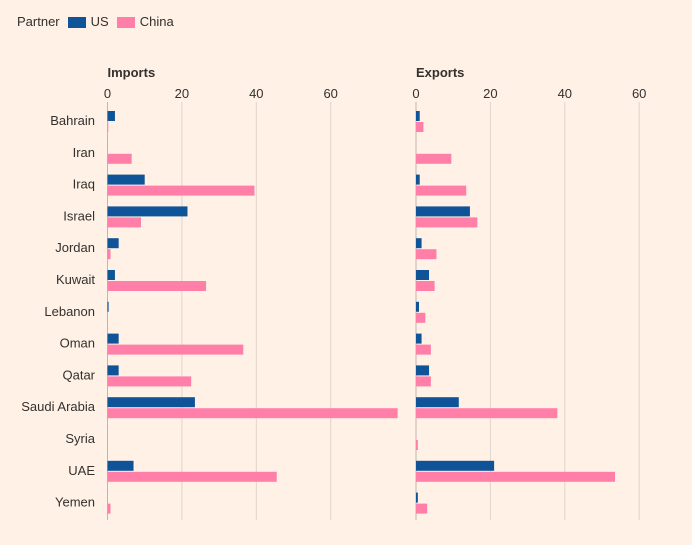 This screenshot has width=692, height=545. What do you see at coordinates (181, 190) in the screenshot?
I see `bar-imports-iraq-china` at bounding box center [181, 190].